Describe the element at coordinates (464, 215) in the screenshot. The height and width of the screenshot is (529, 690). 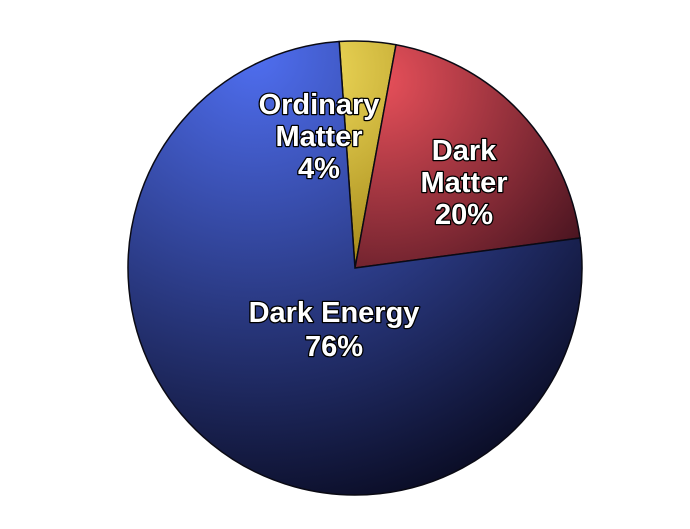
I see `slice-label-line: 20%` at that location.